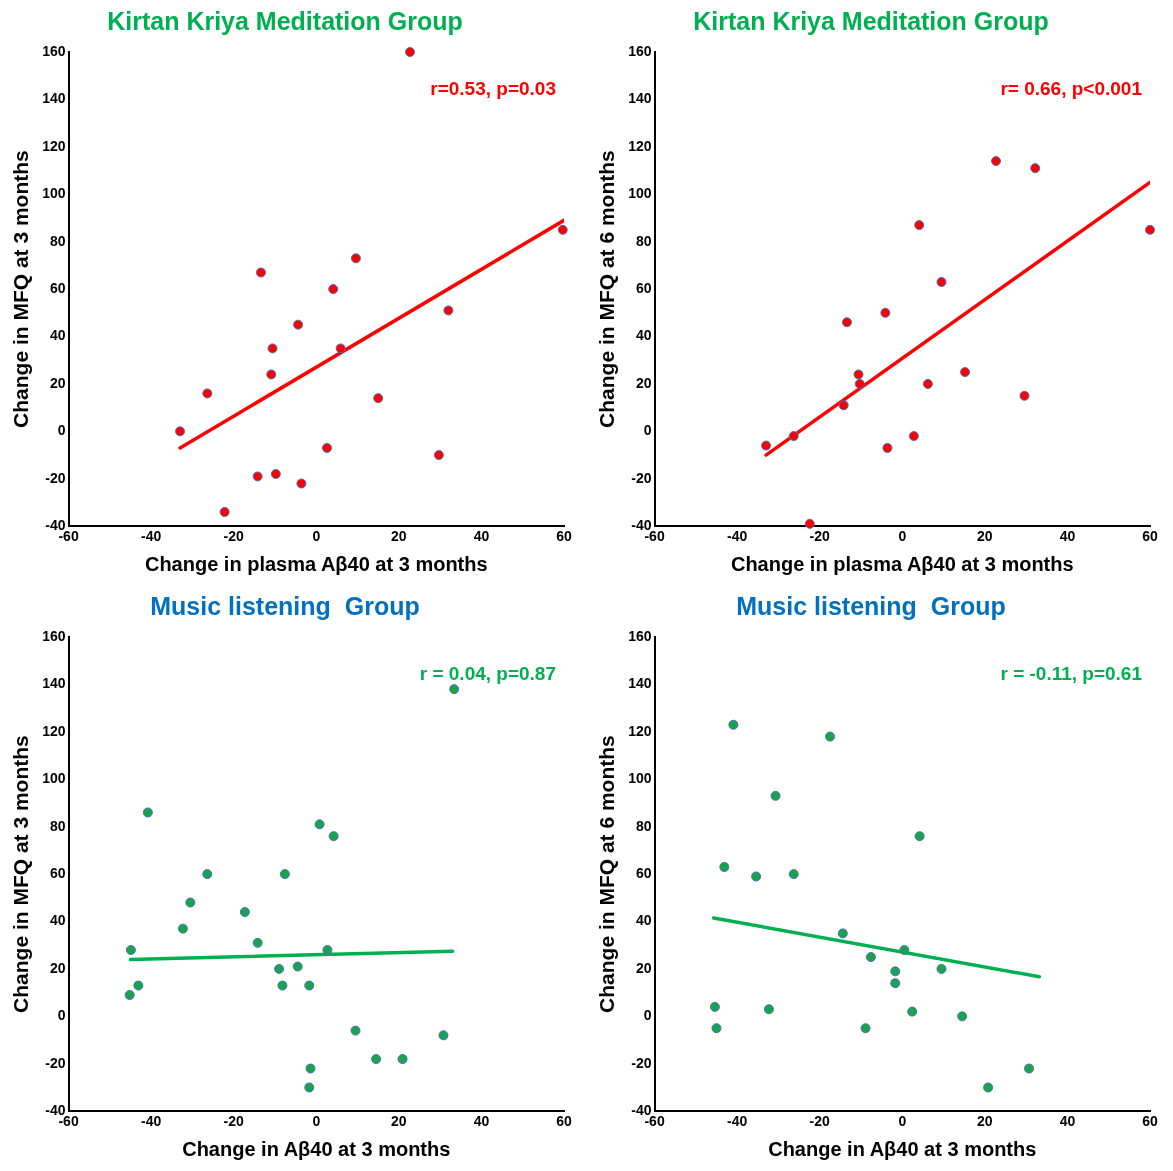 The image size is (1173, 1171). What do you see at coordinates (1071, 88) in the screenshot?
I see `annotation: r= 0.66, p<0.001` at bounding box center [1071, 88].